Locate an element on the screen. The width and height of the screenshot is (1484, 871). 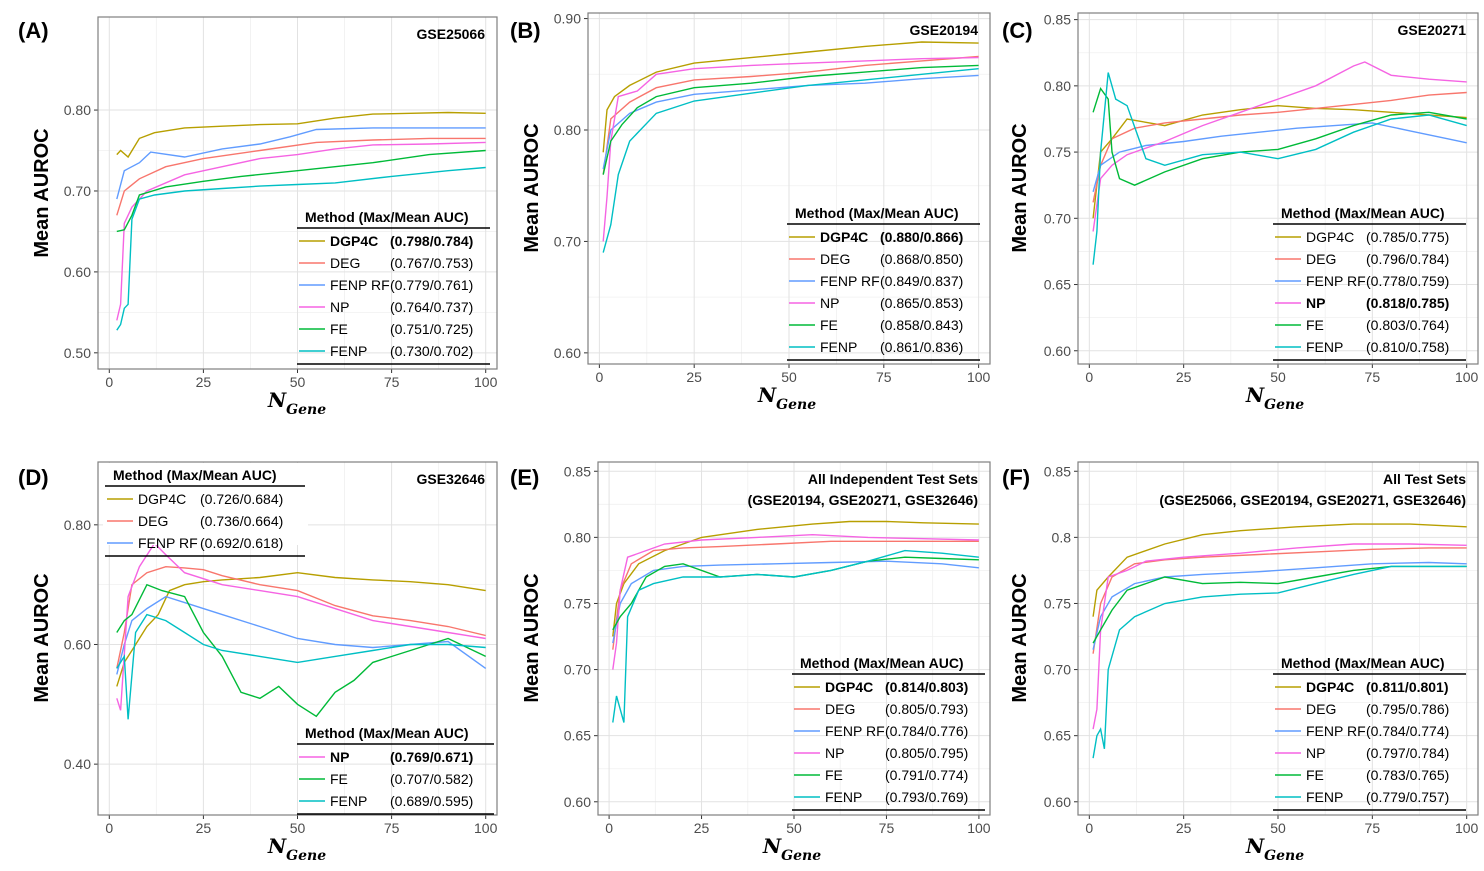
panel-c-legend-method: FENP is located at coordinates (1324, 347).